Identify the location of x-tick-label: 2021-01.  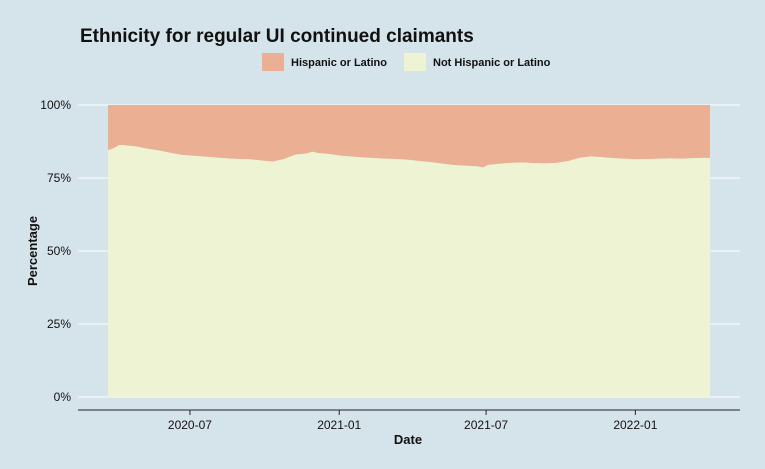
(339, 425).